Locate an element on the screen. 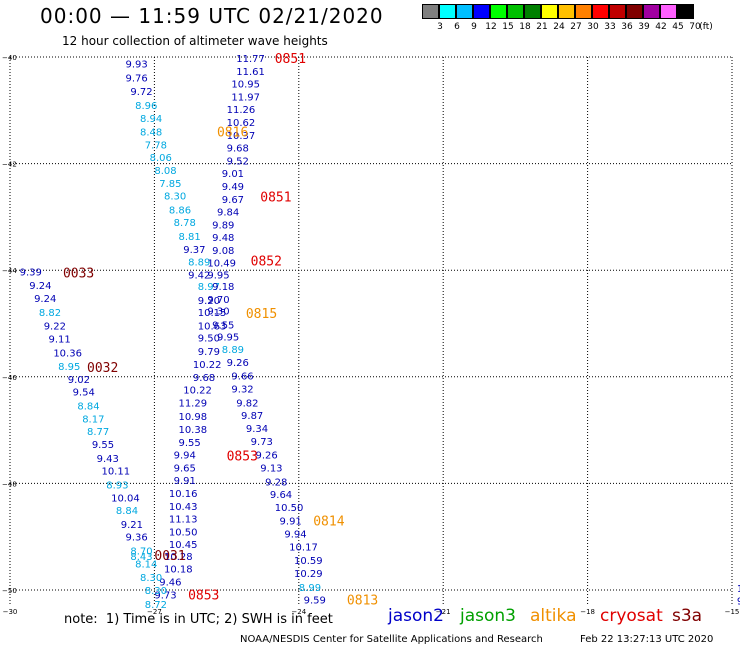  pass-time-label: 0852 is located at coordinates (266, 262).